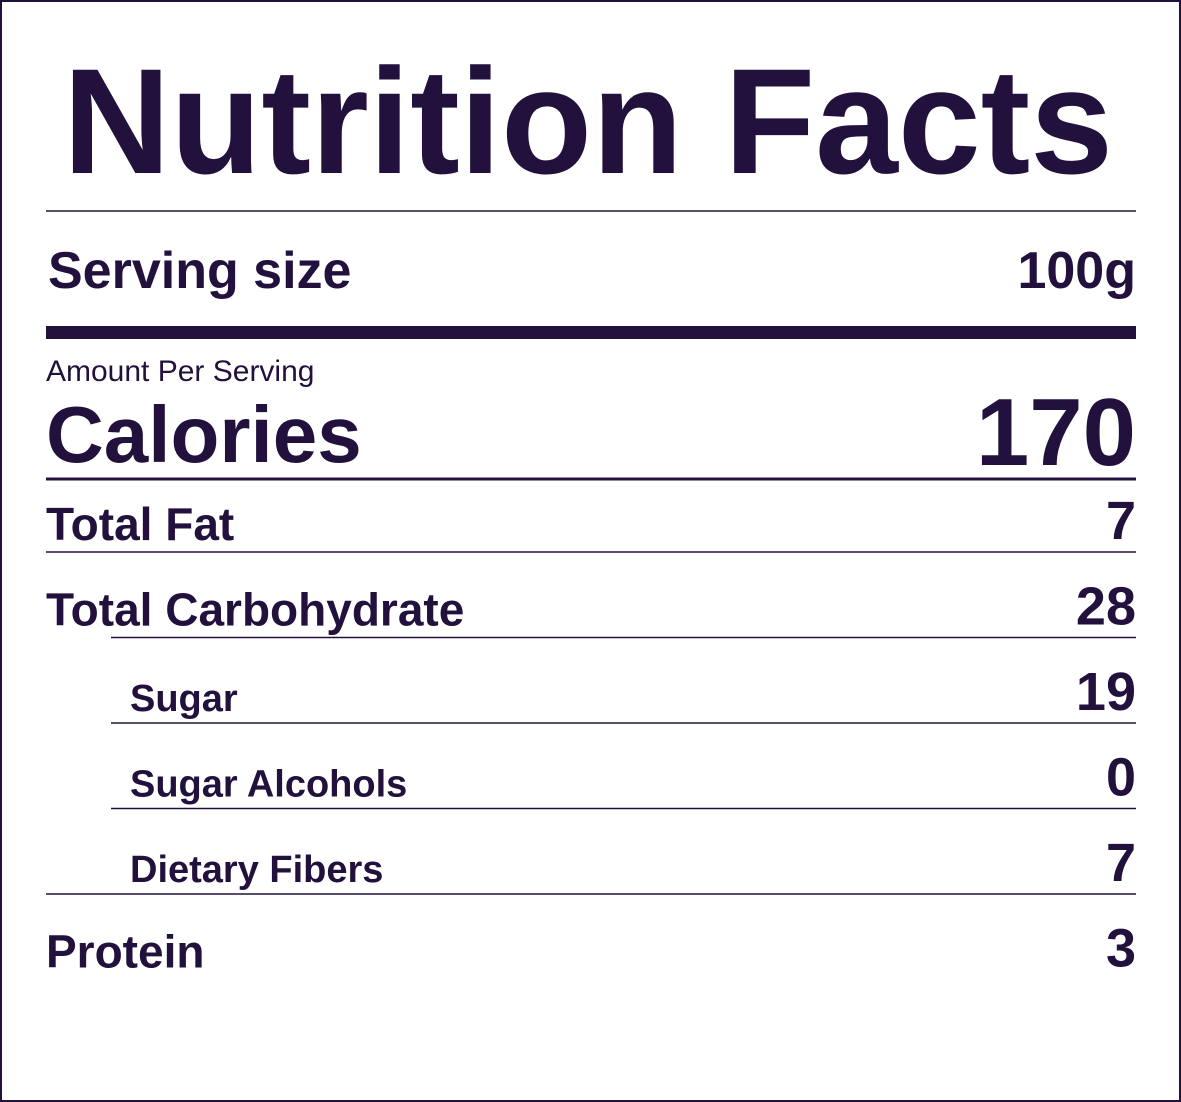  What do you see at coordinates (255, 610) in the screenshot?
I see `nutrient-label: Total Carbohydrate` at bounding box center [255, 610].